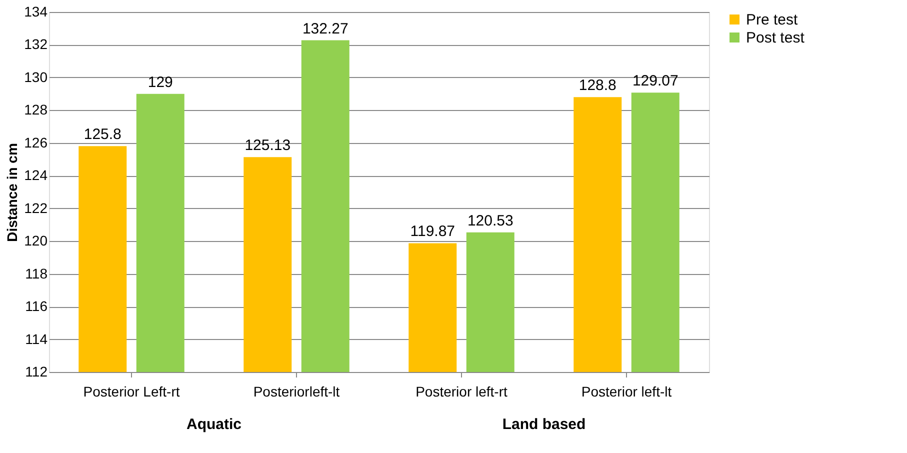 The width and height of the screenshot is (907, 453). I want to click on legend-label: Post test, so click(776, 38).